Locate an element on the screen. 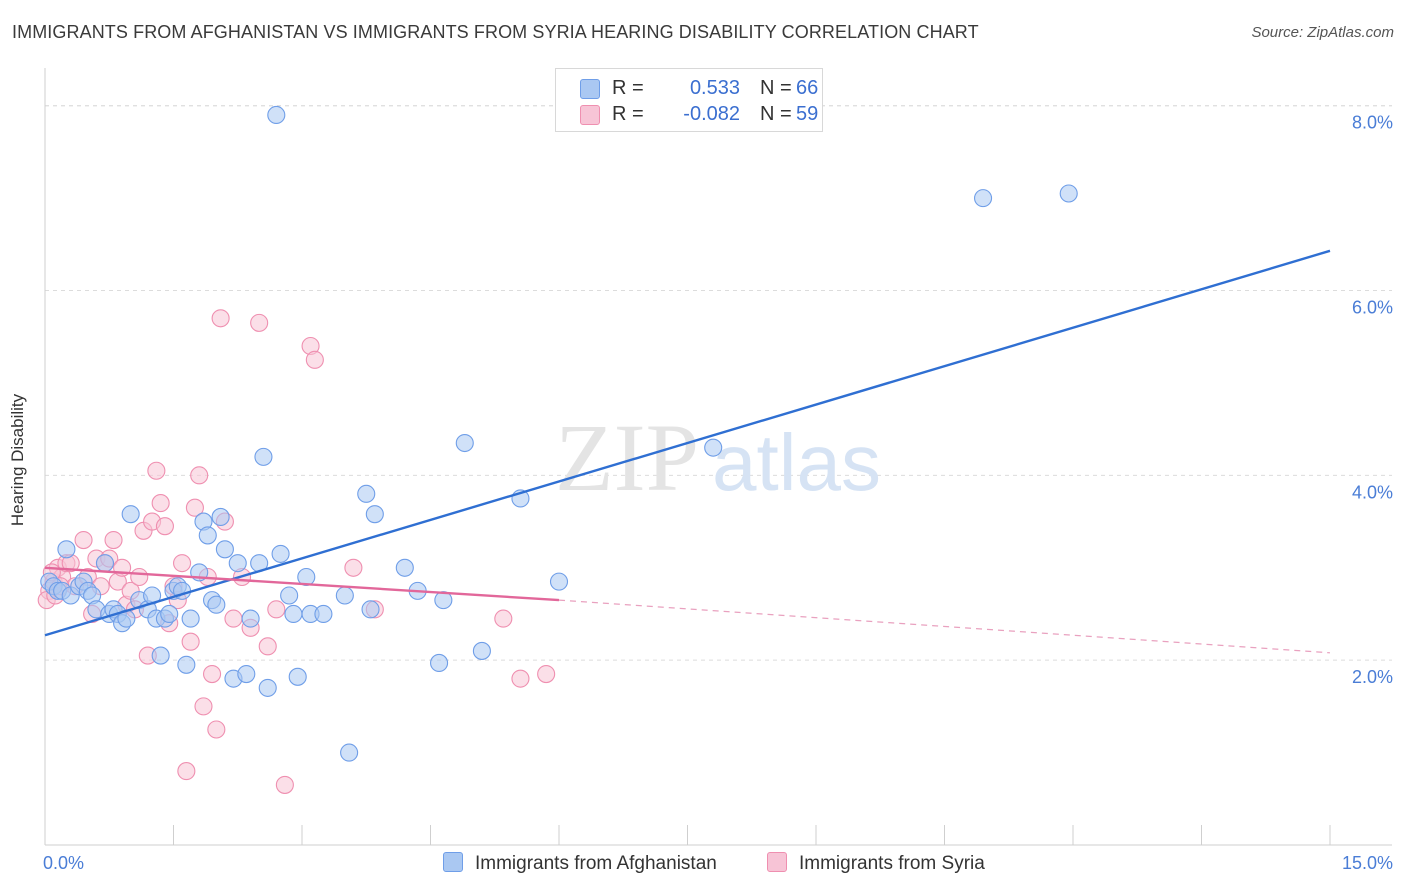 The image size is (1406, 892). correlation-legend: R = 0.533 N = 66 R = -0.082 N = 59 is located at coordinates (689, 100).